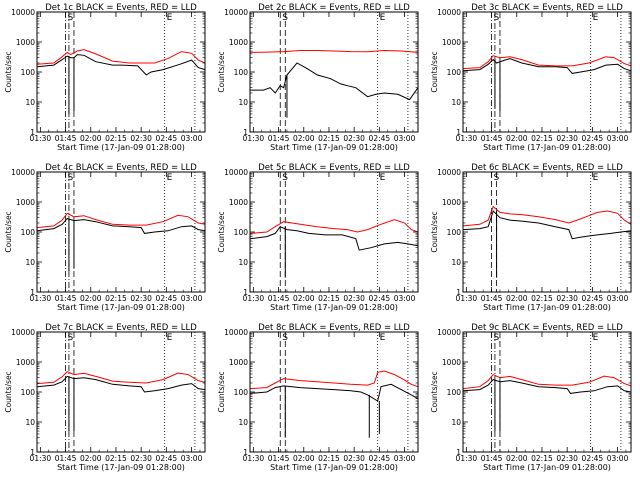 The image size is (640, 485). I want to click on chart-title: Det 8c BLACK = Events, RED = LLD, so click(334, 328).